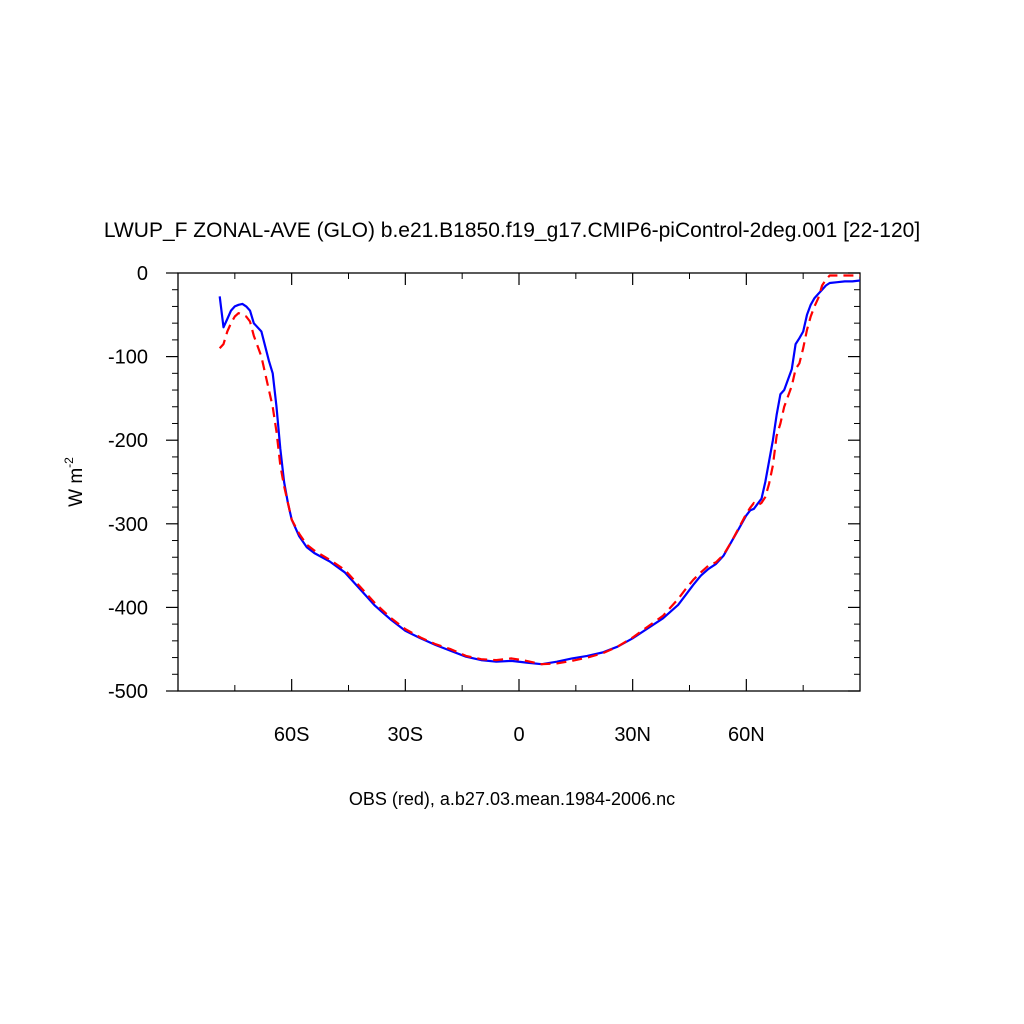  What do you see at coordinates (128, 608) in the screenshot?
I see `y-tick-label: -400` at bounding box center [128, 608].